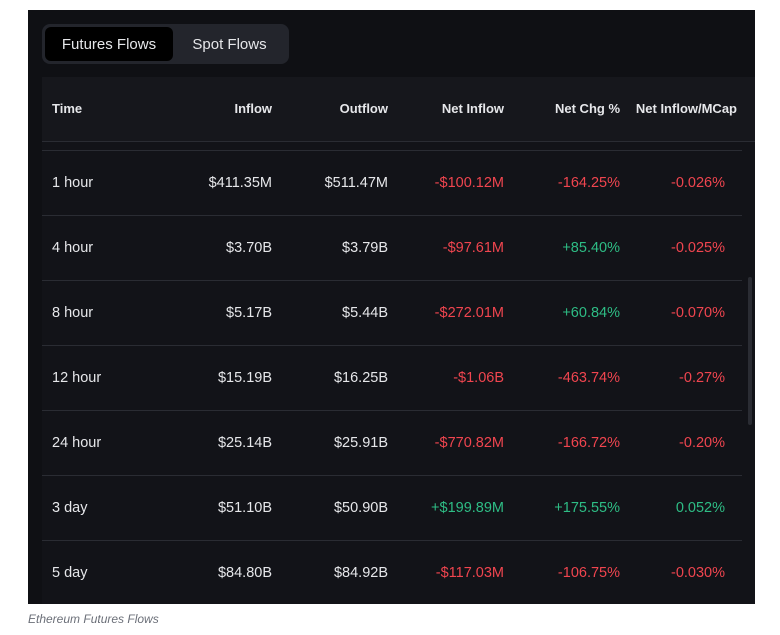 The height and width of the screenshot is (635, 780). What do you see at coordinates (587, 108) in the screenshot?
I see `column-header-net-chg: Net Chg %` at bounding box center [587, 108].